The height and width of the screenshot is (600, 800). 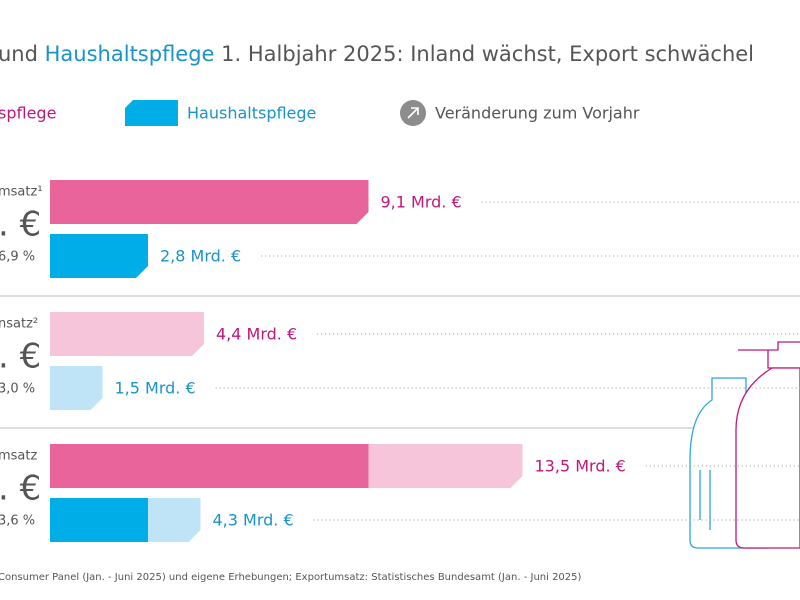 I want to click on legend-swatch, so click(x=151, y=113).